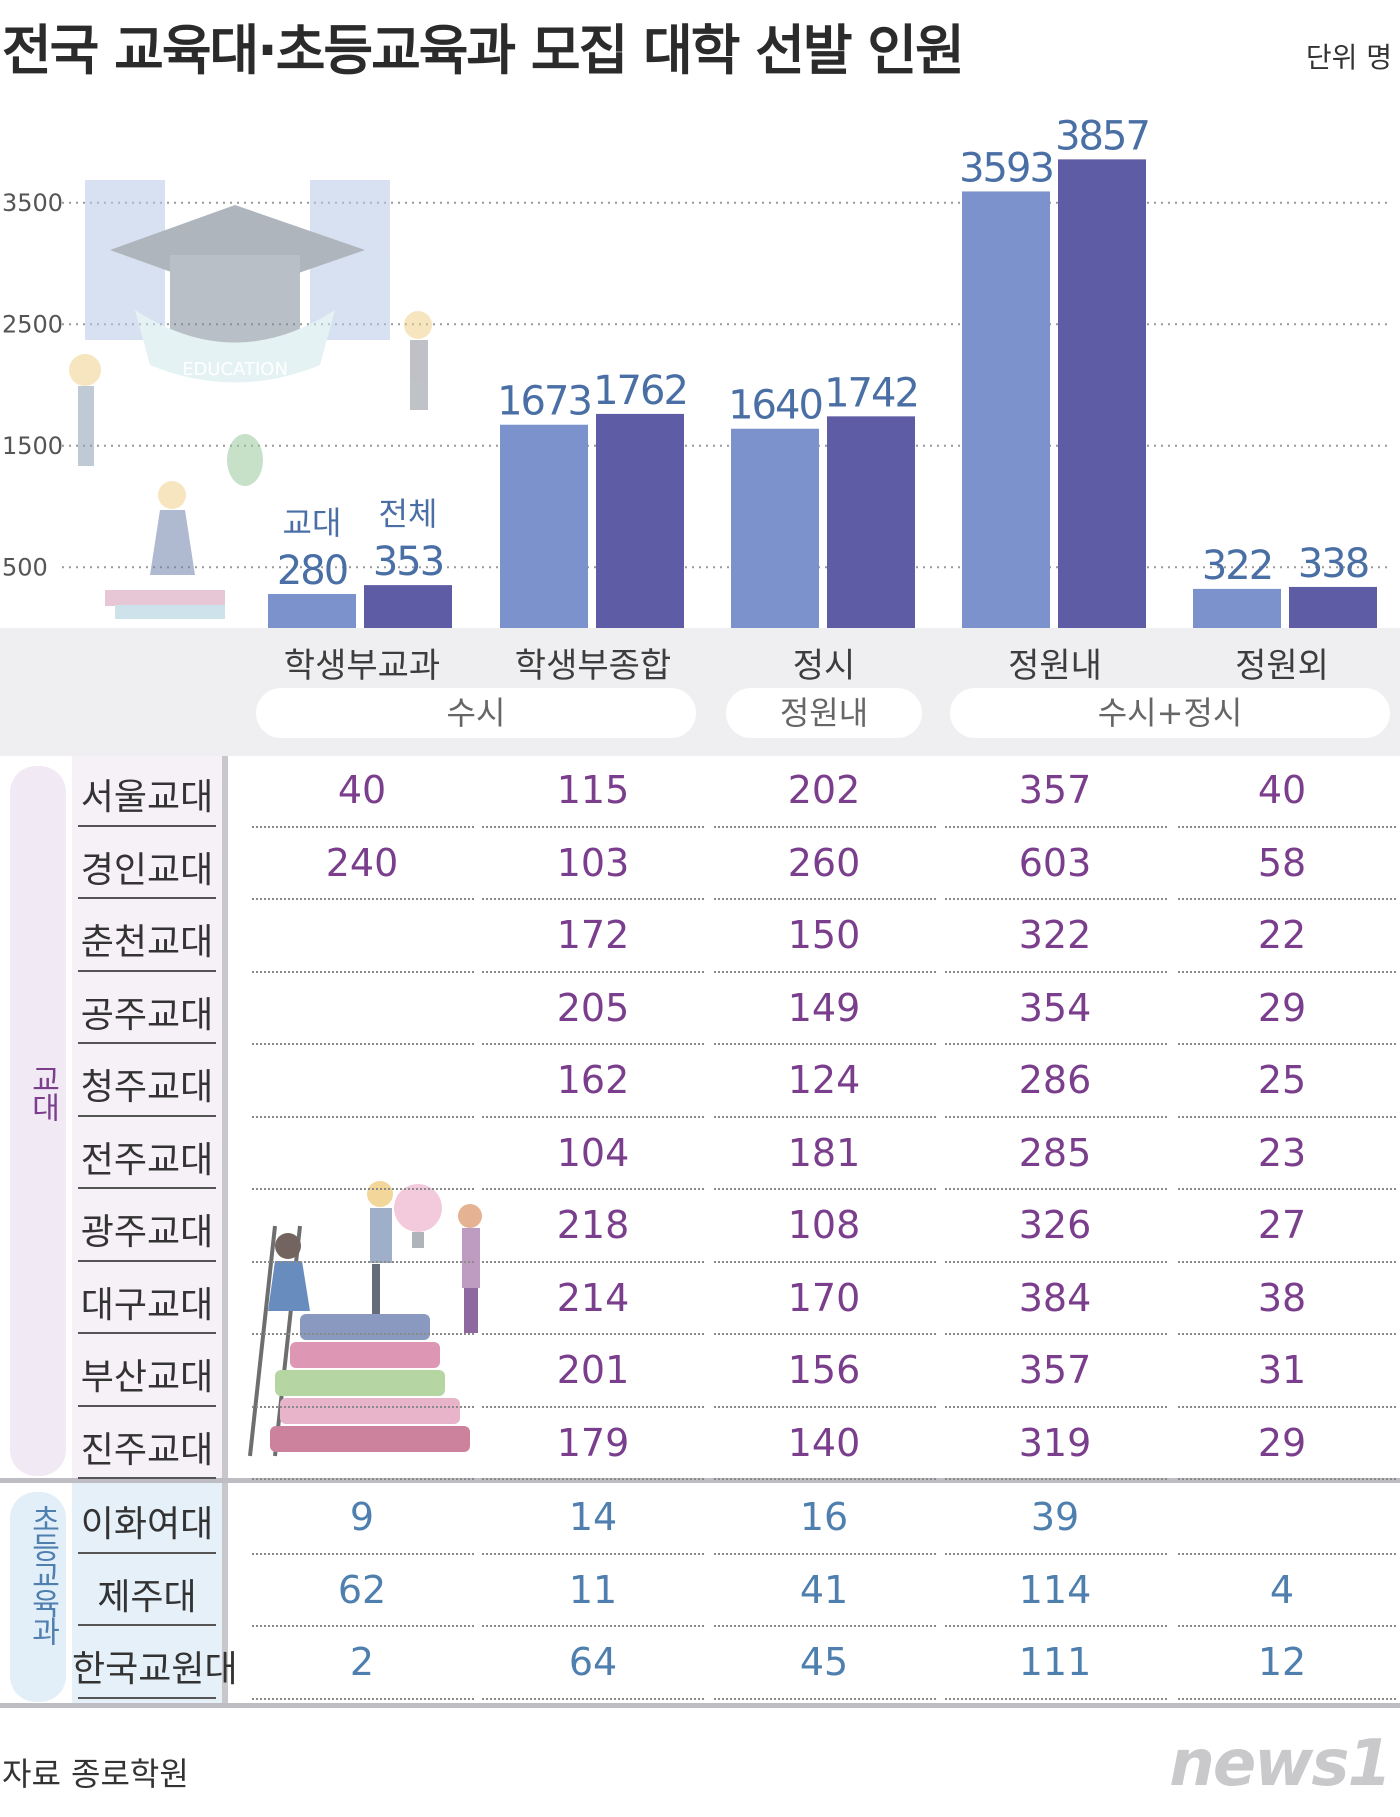 Image resolution: width=1400 pixels, height=1817 pixels. Describe the element at coordinates (1282, 1589) in the screenshot. I see `table-cell: 4` at that location.